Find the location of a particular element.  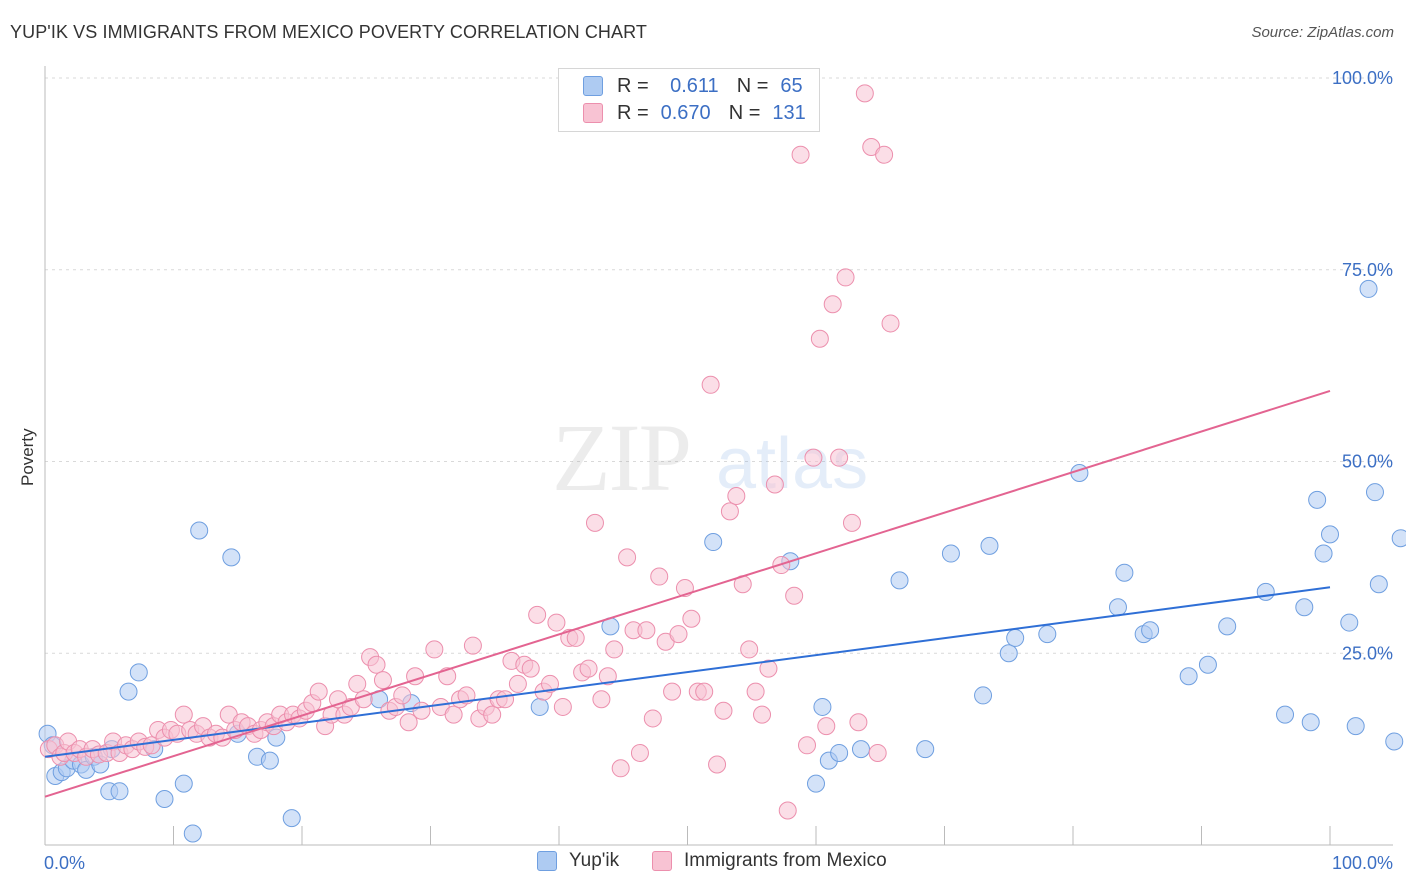

legend-r-label: R = is located at coordinates (633, 112).